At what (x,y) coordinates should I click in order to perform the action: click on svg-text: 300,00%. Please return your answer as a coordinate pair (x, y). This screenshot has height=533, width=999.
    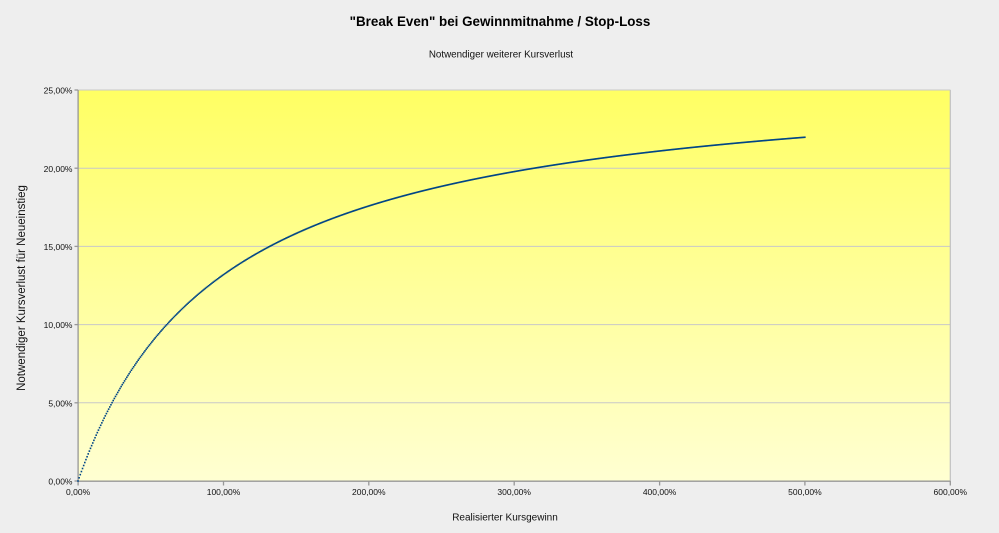
    Looking at the image, I should click on (514, 492).